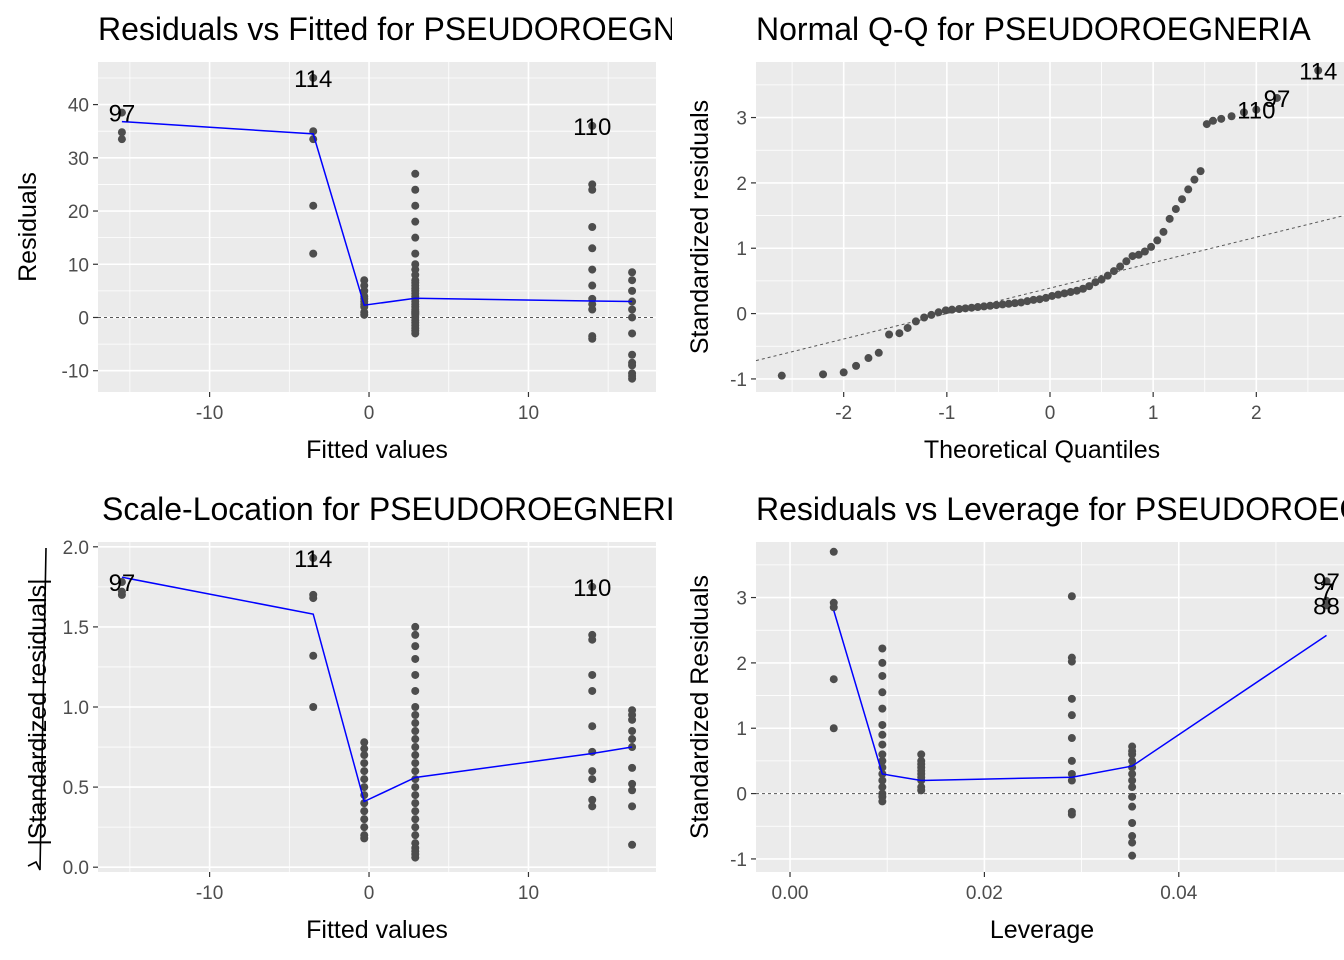 Image resolution: width=1344 pixels, height=960 pixels. I want to click on axes: -10 0 10 -10 0 10 20 30 40, so click(300, 260).